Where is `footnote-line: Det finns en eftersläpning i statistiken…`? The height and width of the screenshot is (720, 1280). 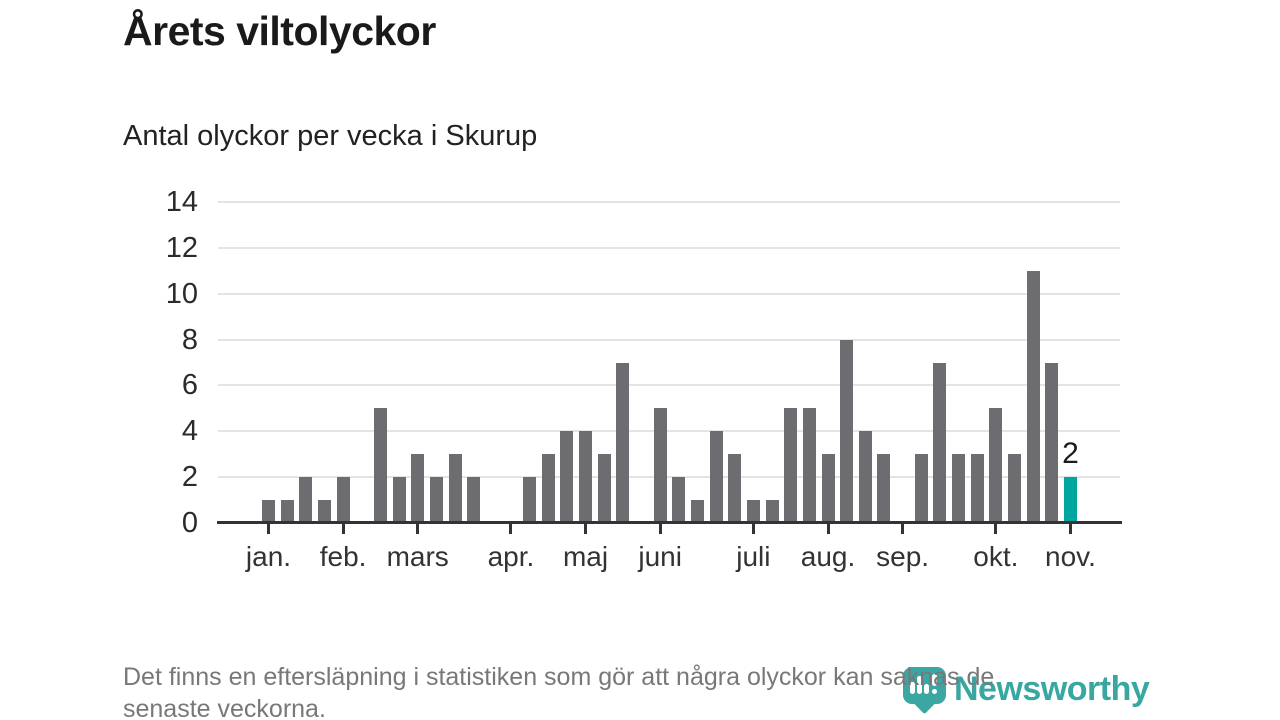 footnote-line: Det finns en eftersläpning i statistiken… is located at coordinates (559, 677).